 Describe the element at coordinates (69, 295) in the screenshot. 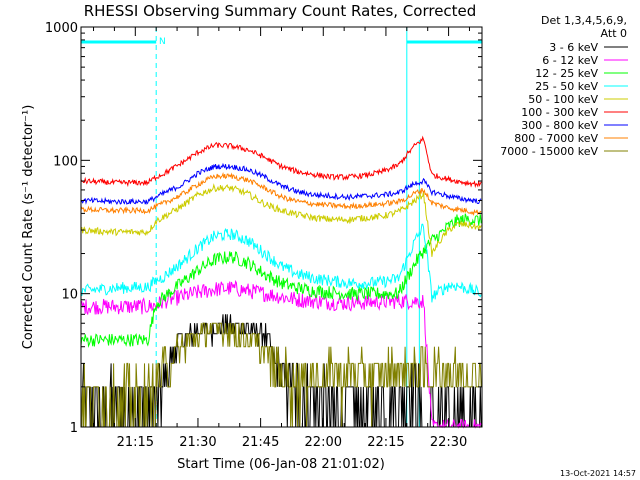

I see `y-tick-label-2: 10` at that location.